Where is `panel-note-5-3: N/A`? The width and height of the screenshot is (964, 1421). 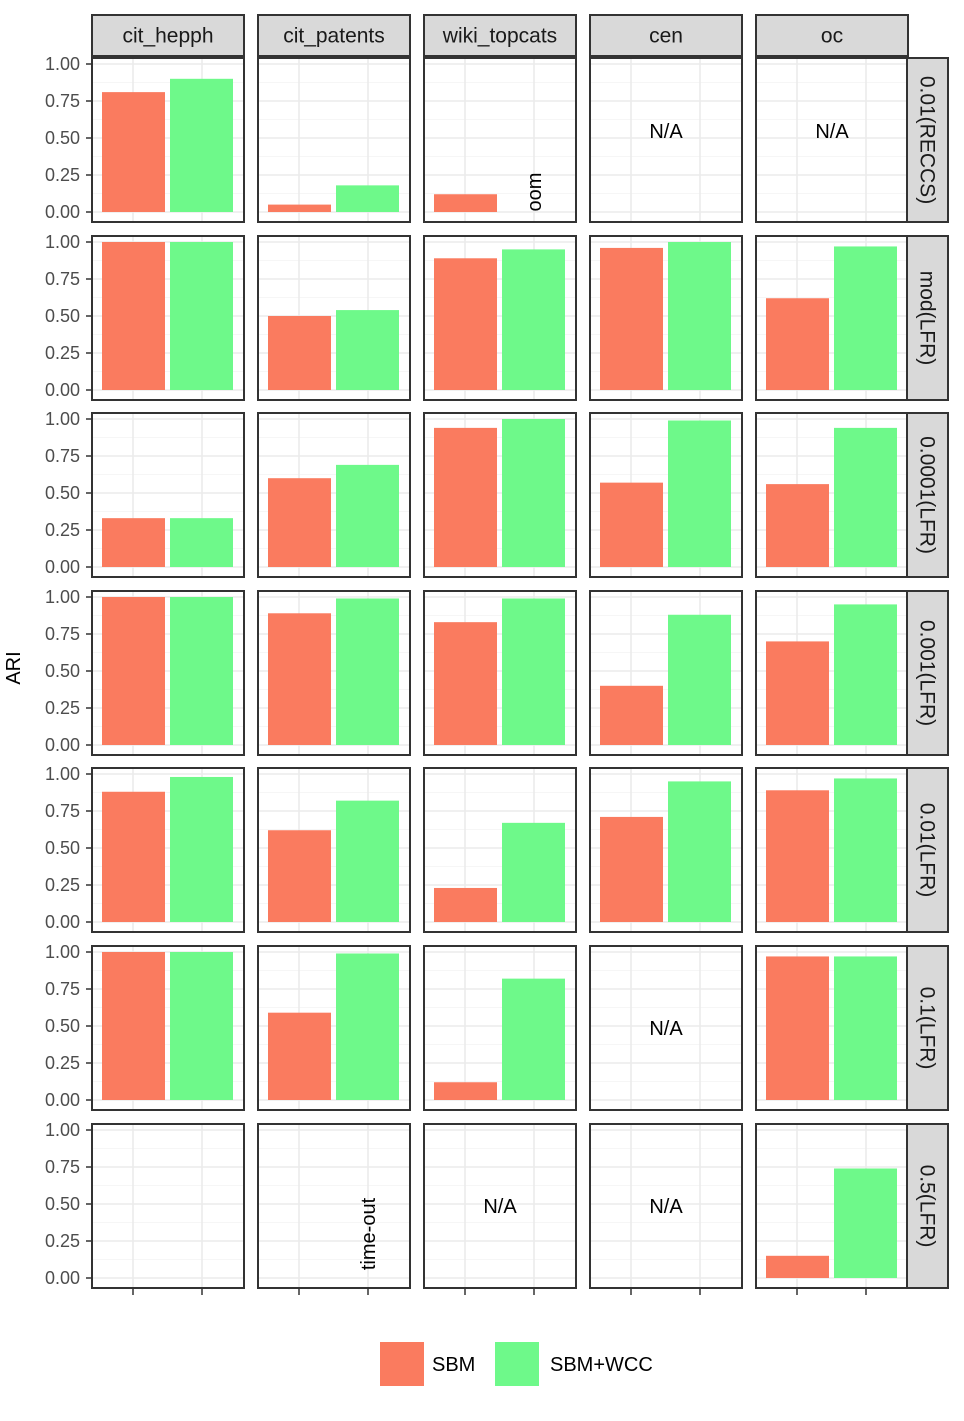
panel-note-5-3: N/A is located at coordinates (666, 1029).